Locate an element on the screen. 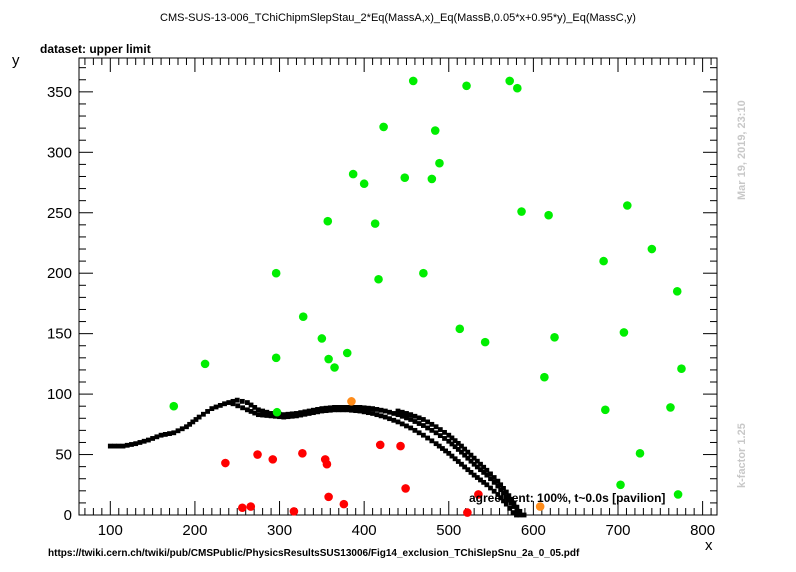 This screenshot has height=572, width=796. y-tick-label: 0 is located at coordinates (68, 515).